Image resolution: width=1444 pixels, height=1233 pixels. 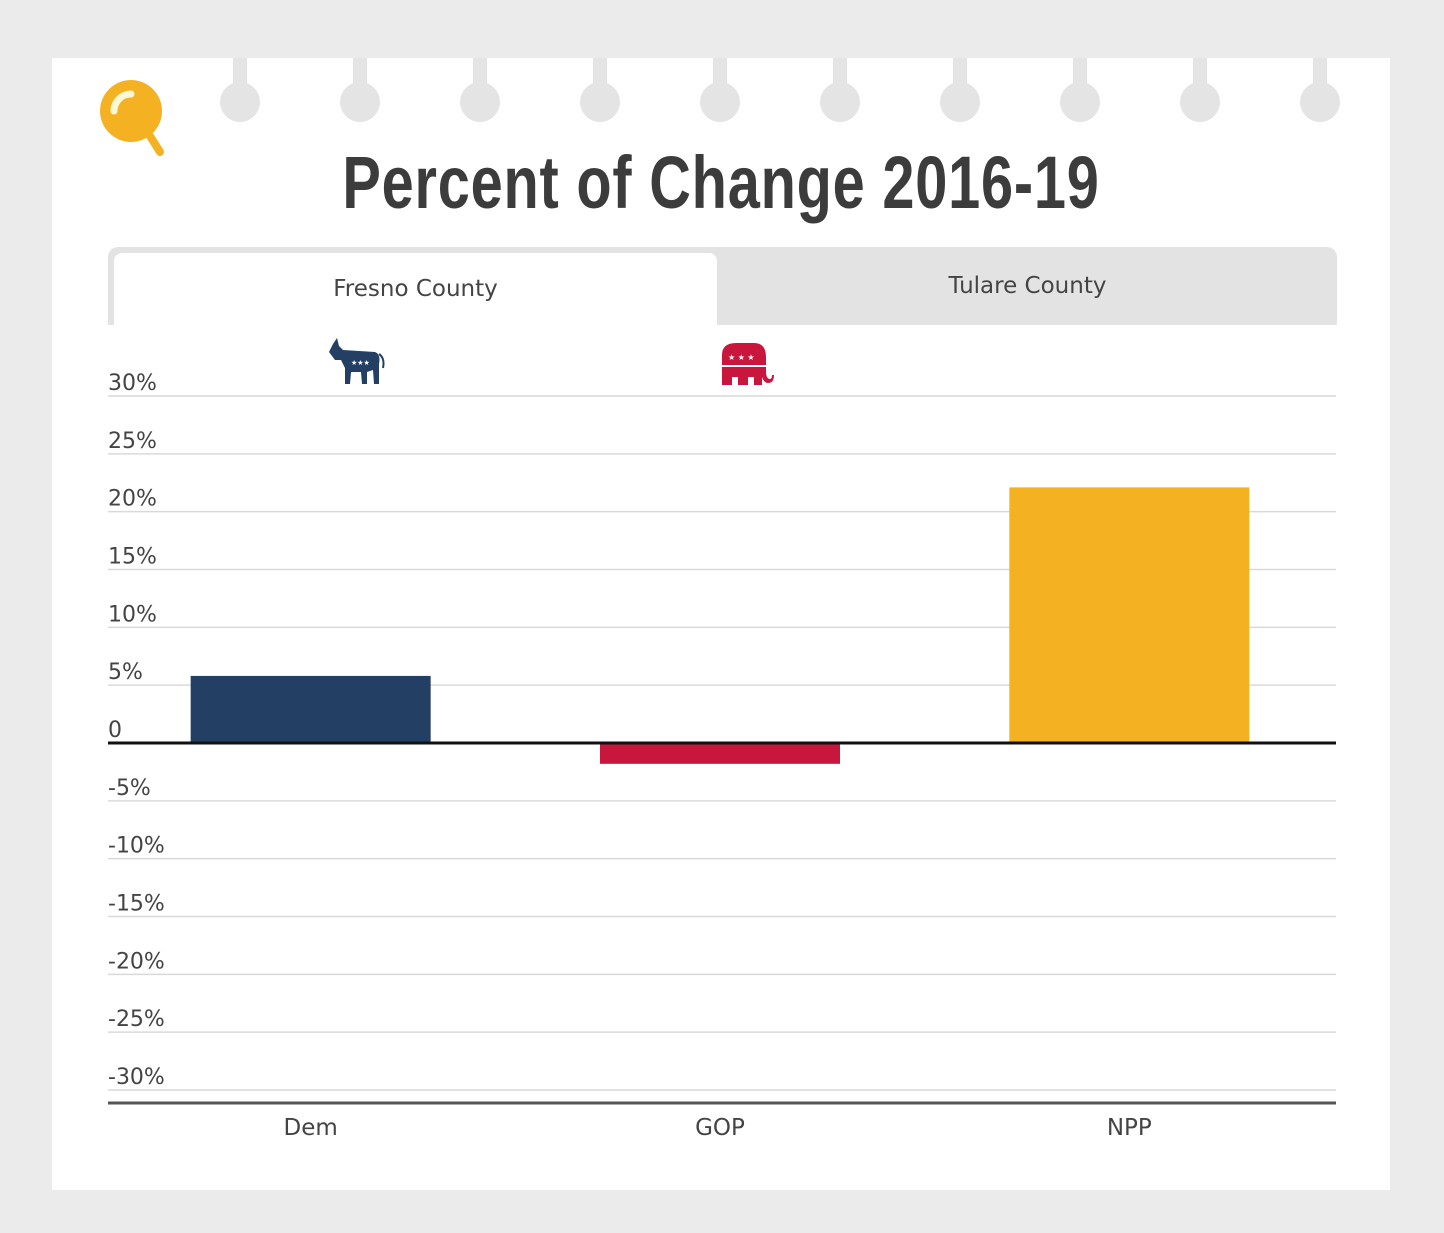 I want to click on republican-elephant-icon: ★ ★ ★, so click(x=748, y=364).